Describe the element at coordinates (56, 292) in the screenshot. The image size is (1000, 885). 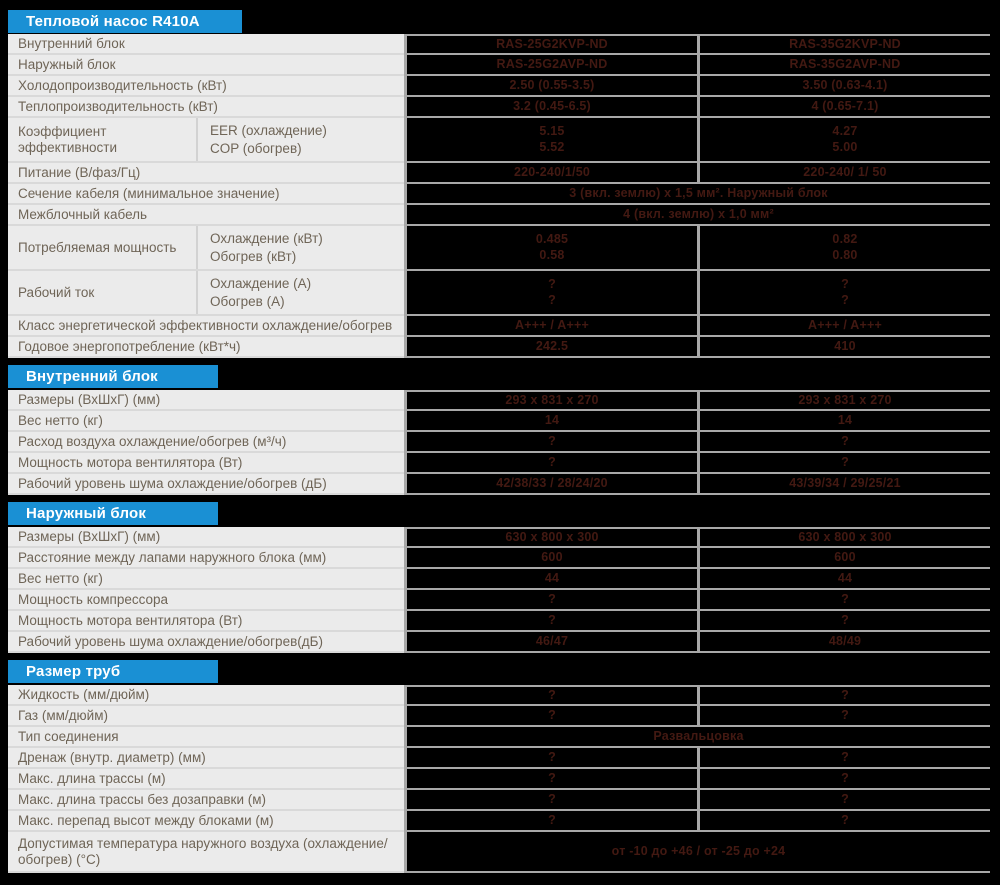
I see `row-label-text: Рабочий ток` at that location.